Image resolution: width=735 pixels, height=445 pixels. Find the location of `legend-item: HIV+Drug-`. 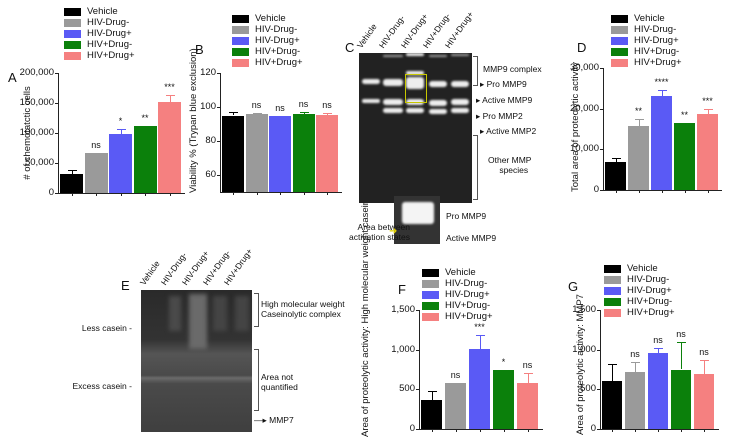

legend-item: HIV+Drug- is located at coordinates (99, 44).